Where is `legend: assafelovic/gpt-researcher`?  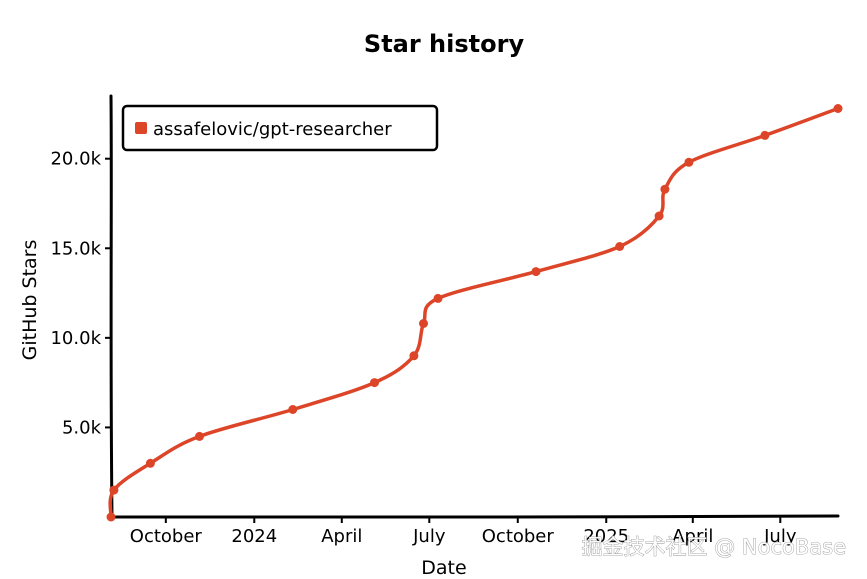
legend: assafelovic/gpt-researcher is located at coordinates (280, 128).